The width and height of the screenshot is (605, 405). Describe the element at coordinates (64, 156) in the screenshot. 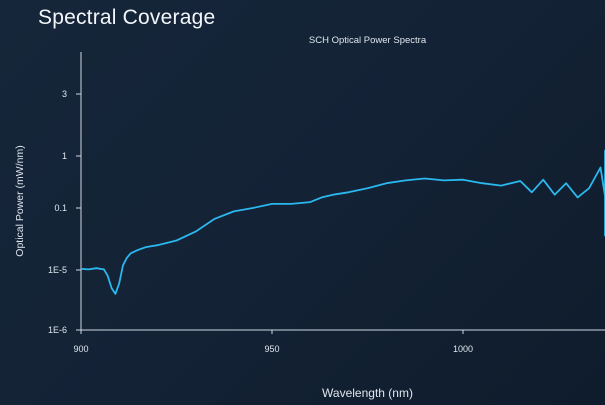

I see `y-tick-label: 1` at that location.